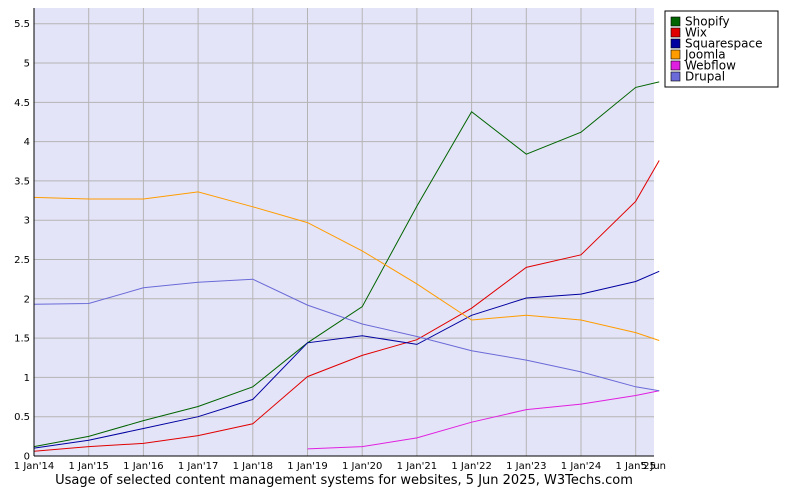 This screenshot has width=786, height=492. I want to click on y-tick-label: 0.5, so click(22, 417).